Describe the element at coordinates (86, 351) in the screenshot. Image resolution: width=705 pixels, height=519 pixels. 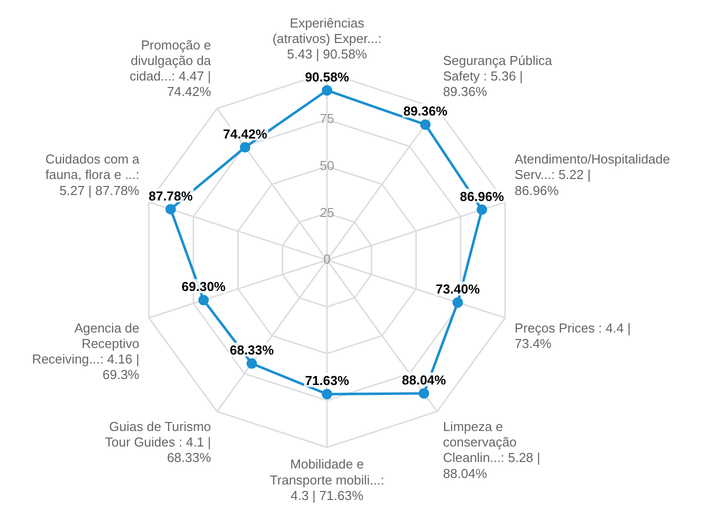
I see `spoke-label: Agencia de Receptivo Receiving...: 4.16 | 69.3%` at that location.